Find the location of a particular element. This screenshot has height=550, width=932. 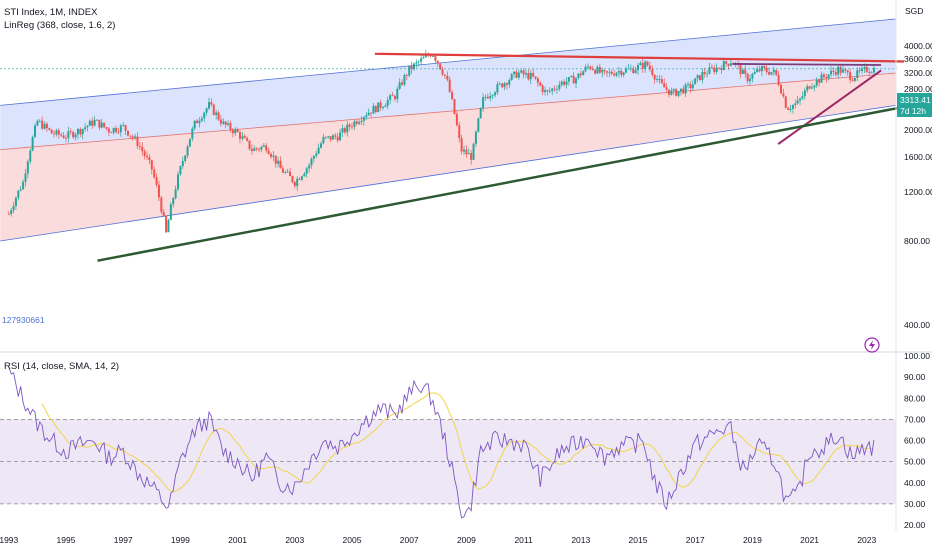

time-tick-label: 1993 is located at coordinates (9, 540).